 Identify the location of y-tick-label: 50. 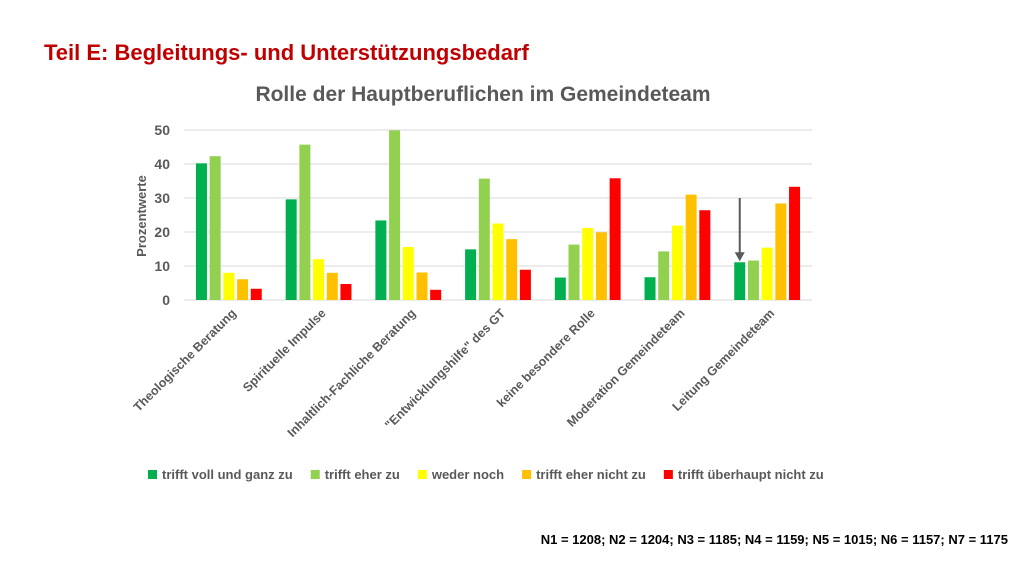
(162, 130).